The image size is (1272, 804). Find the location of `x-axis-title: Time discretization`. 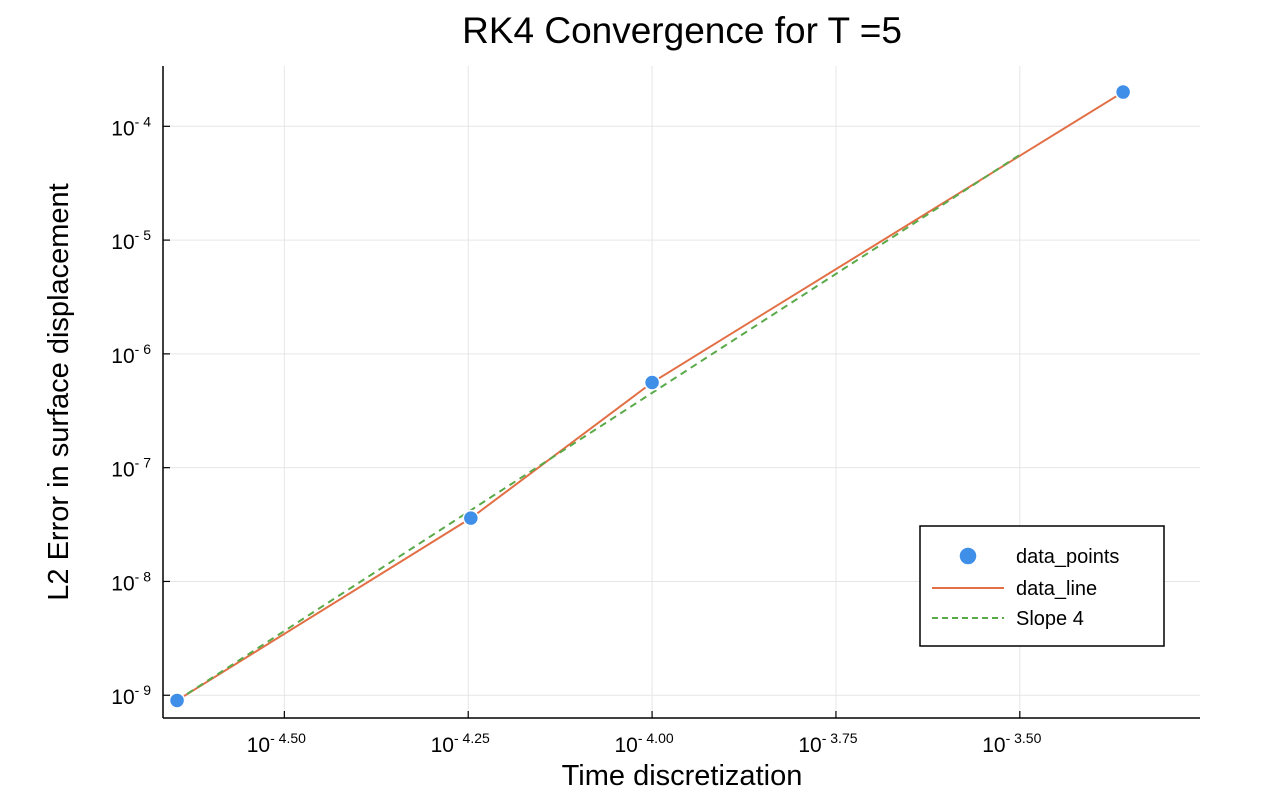

x-axis-title: Time discretization is located at coordinates (682, 776).